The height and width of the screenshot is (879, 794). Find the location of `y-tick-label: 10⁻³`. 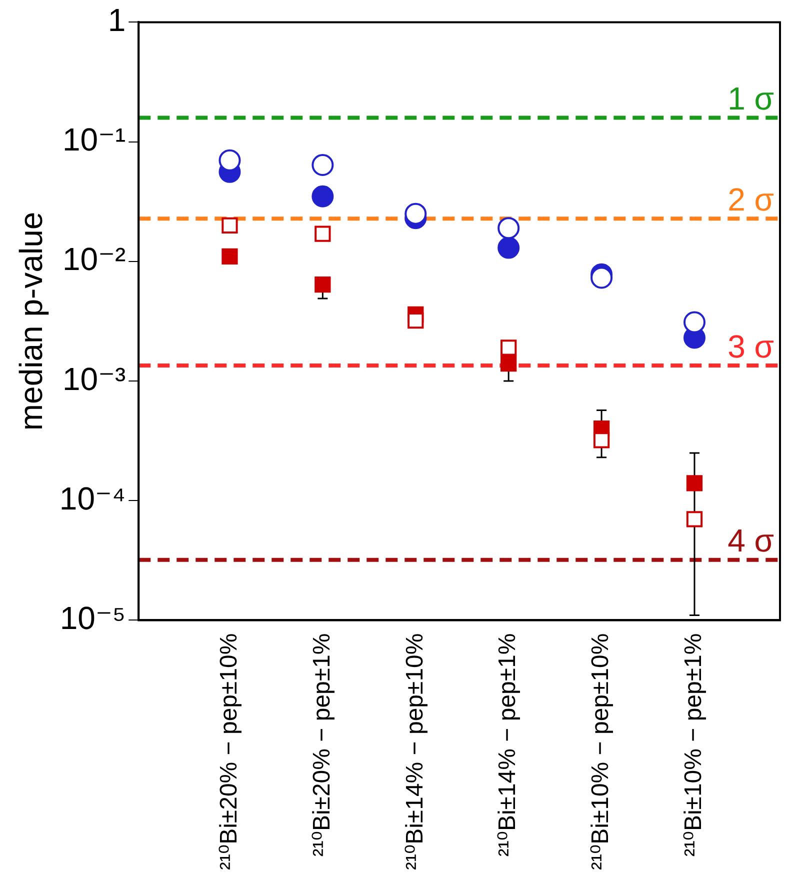

y-tick-label: 10⁻³ is located at coordinates (94, 378).